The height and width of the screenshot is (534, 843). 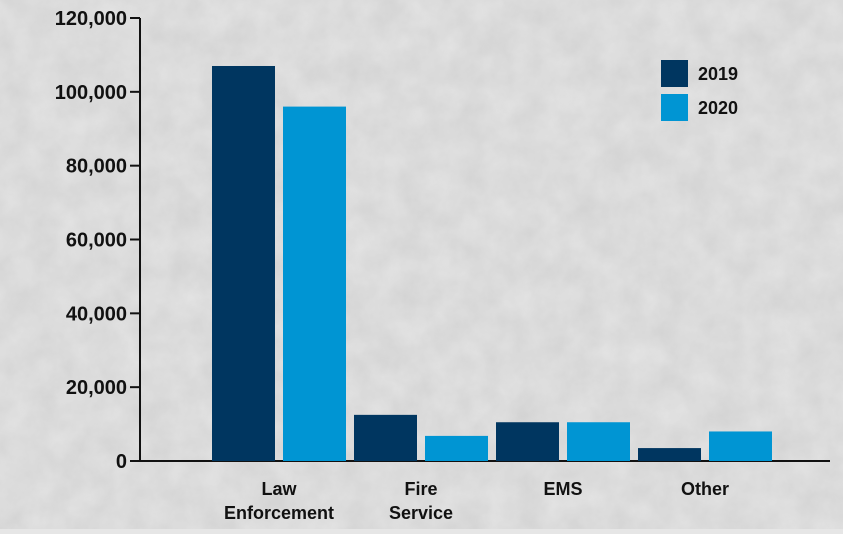 What do you see at coordinates (421, 513) in the screenshot?
I see `x-category-label: Service` at bounding box center [421, 513].